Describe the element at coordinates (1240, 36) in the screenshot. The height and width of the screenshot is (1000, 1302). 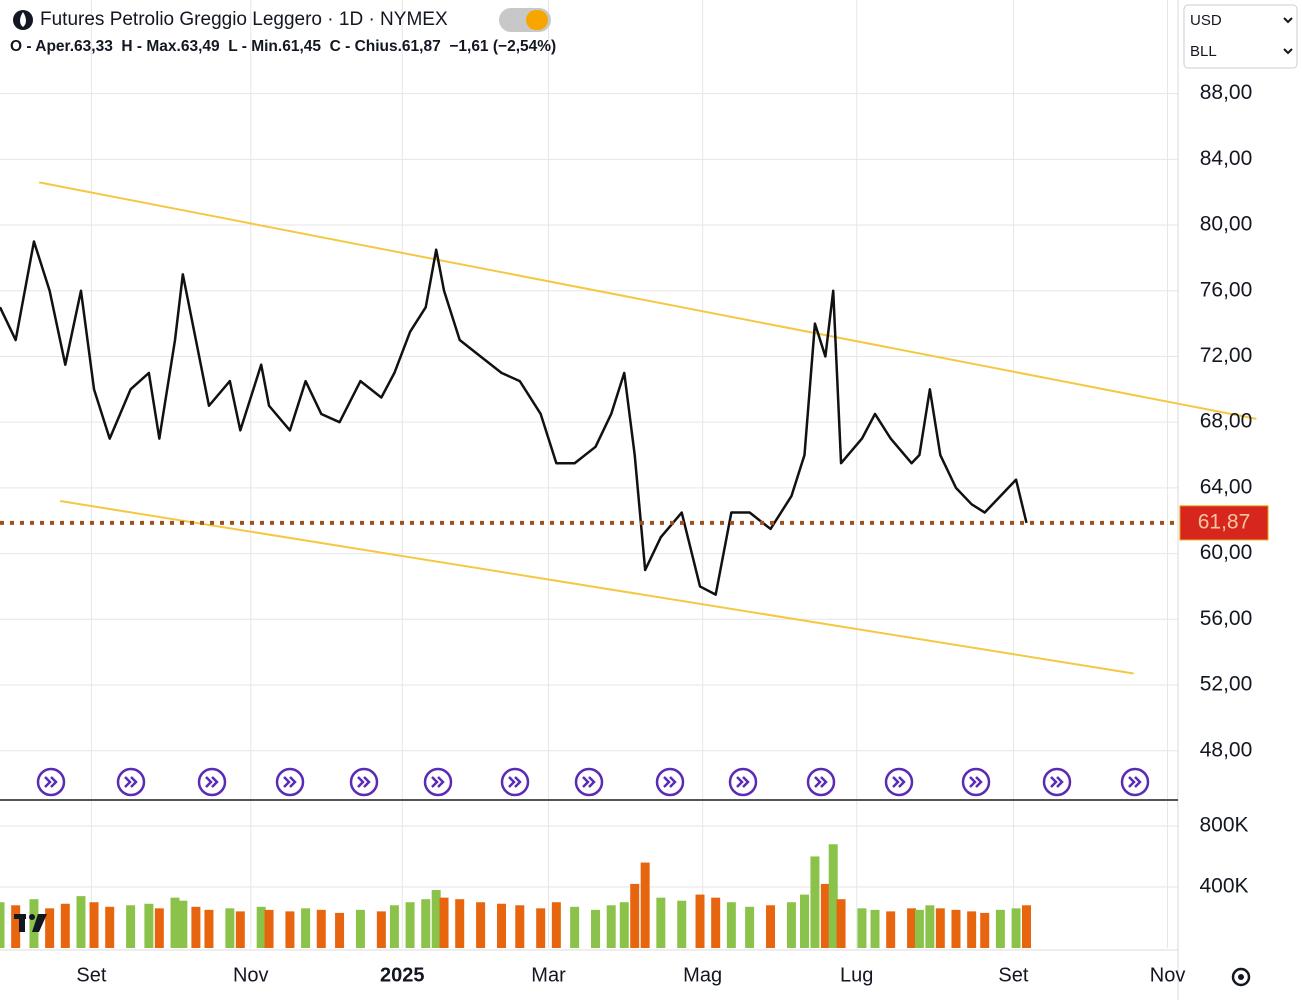
I see `currency-box` at that location.